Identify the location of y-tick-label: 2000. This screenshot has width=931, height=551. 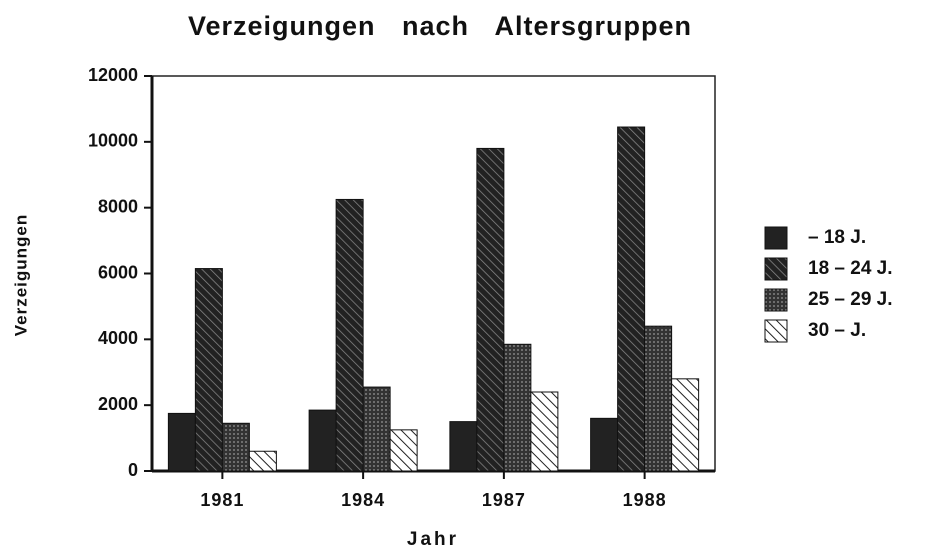
(118, 404).